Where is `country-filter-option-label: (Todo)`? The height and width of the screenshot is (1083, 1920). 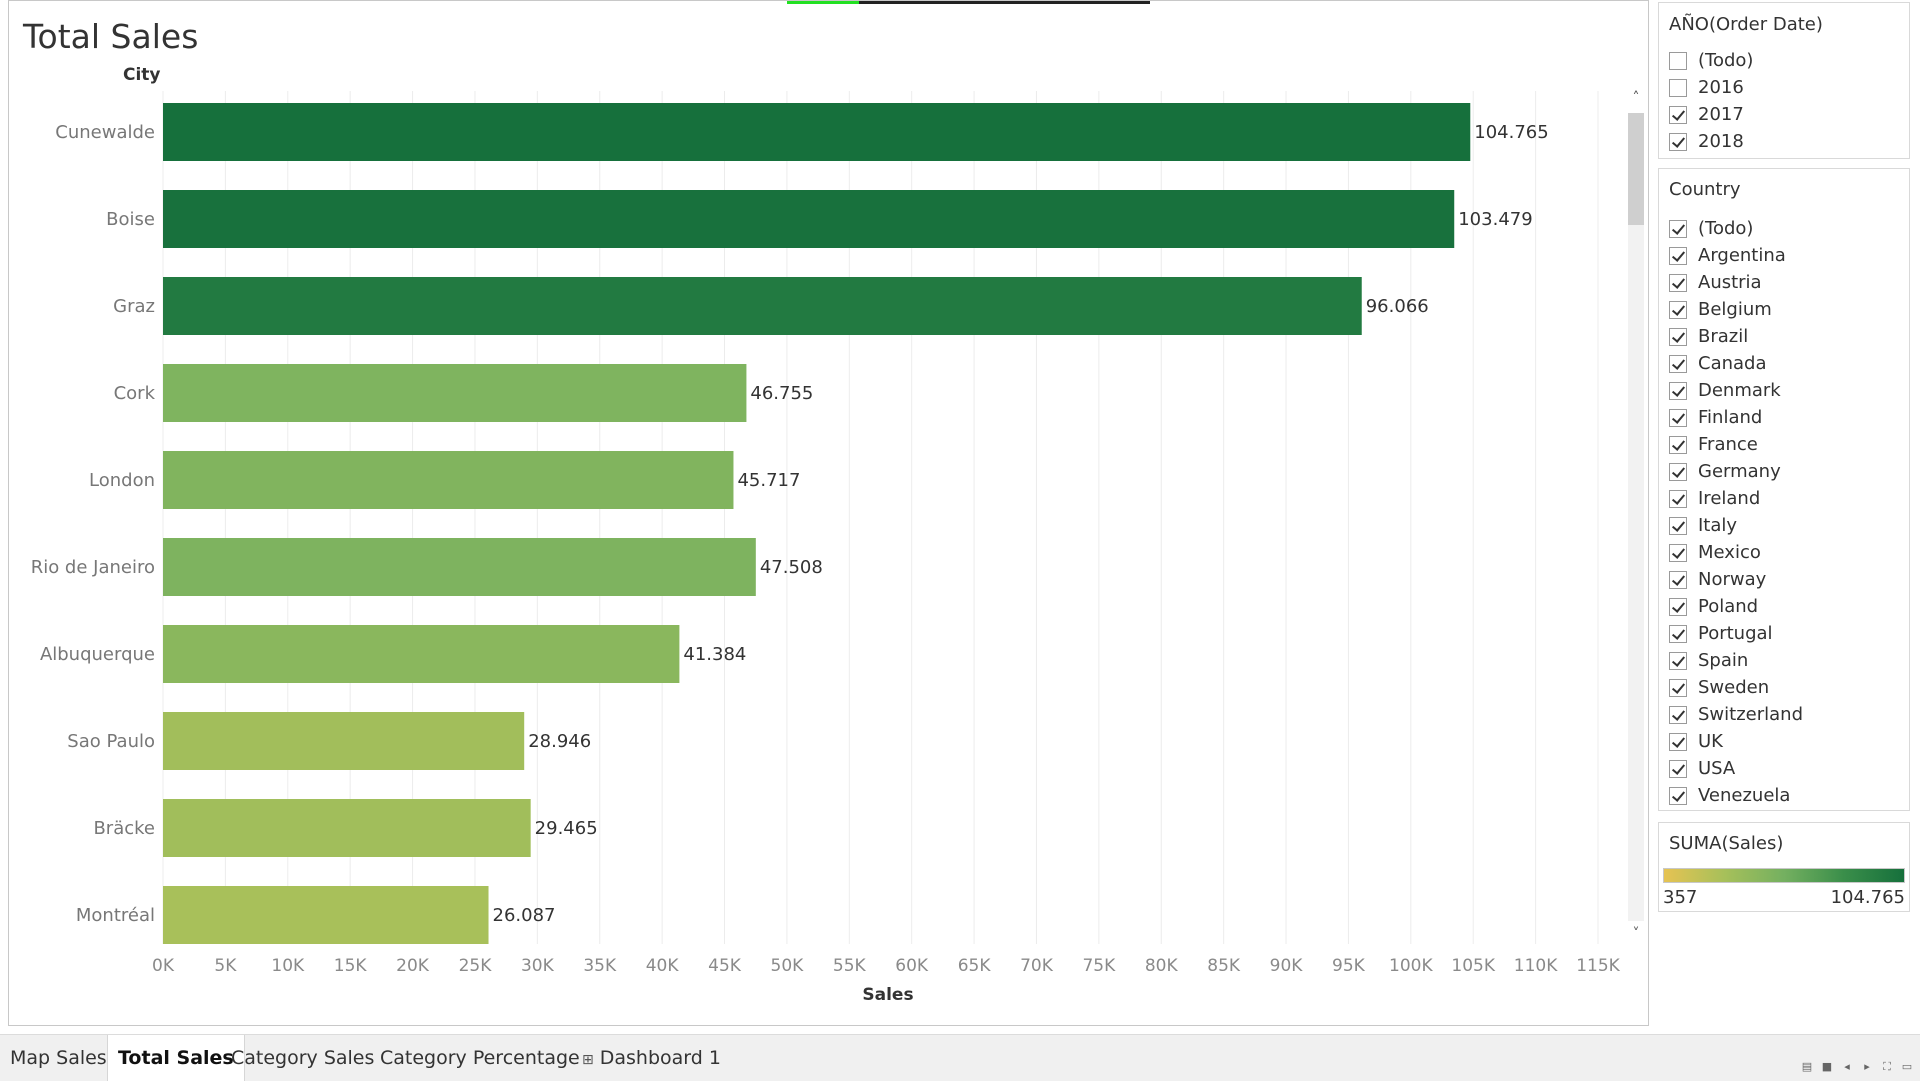 country-filter-option-label: (Todo) is located at coordinates (1726, 228).